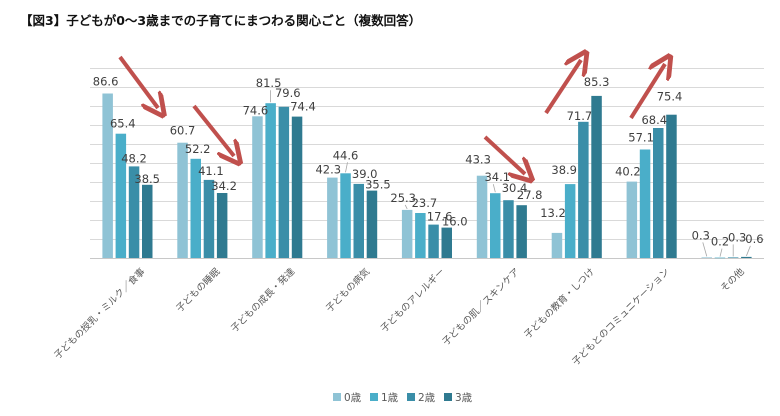  What do you see at coordinates (183, 131) in the screenshot?
I see `data-label: 60.7` at bounding box center [183, 131].